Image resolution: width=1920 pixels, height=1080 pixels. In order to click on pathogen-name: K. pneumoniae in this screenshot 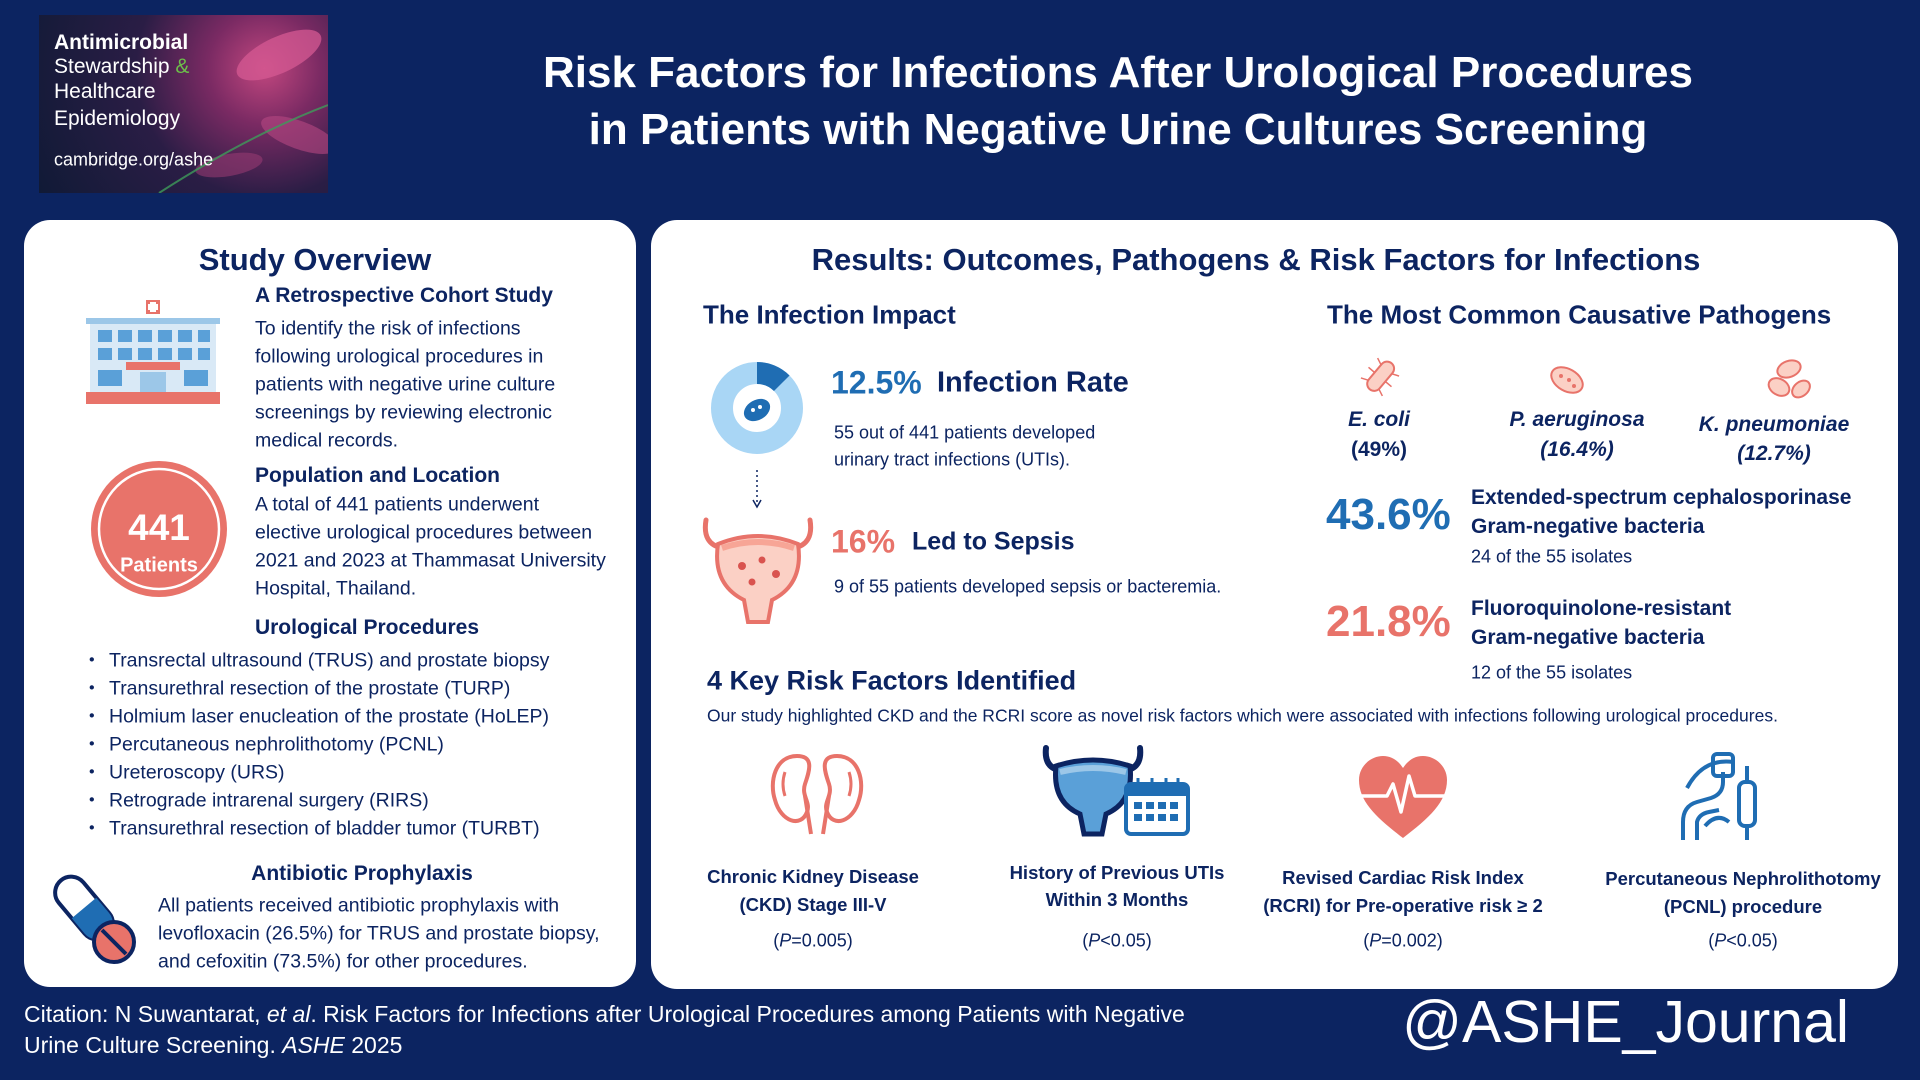, I will do `click(1774, 424)`.